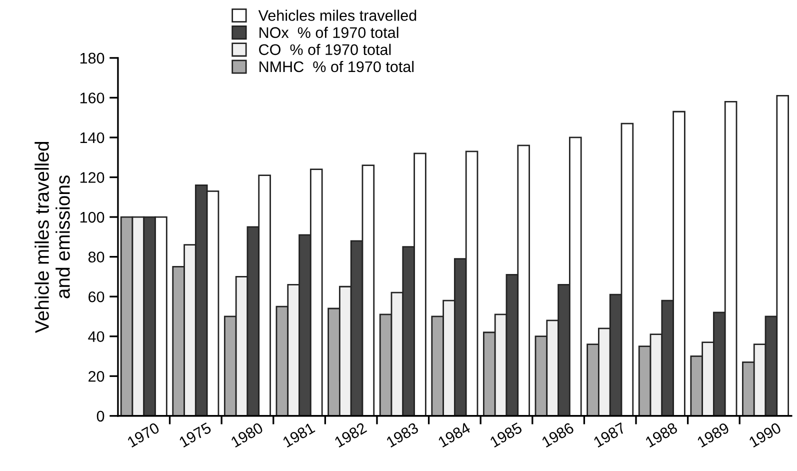 The height and width of the screenshot is (471, 797). I want to click on y-tick-label: 60, so click(96, 296).